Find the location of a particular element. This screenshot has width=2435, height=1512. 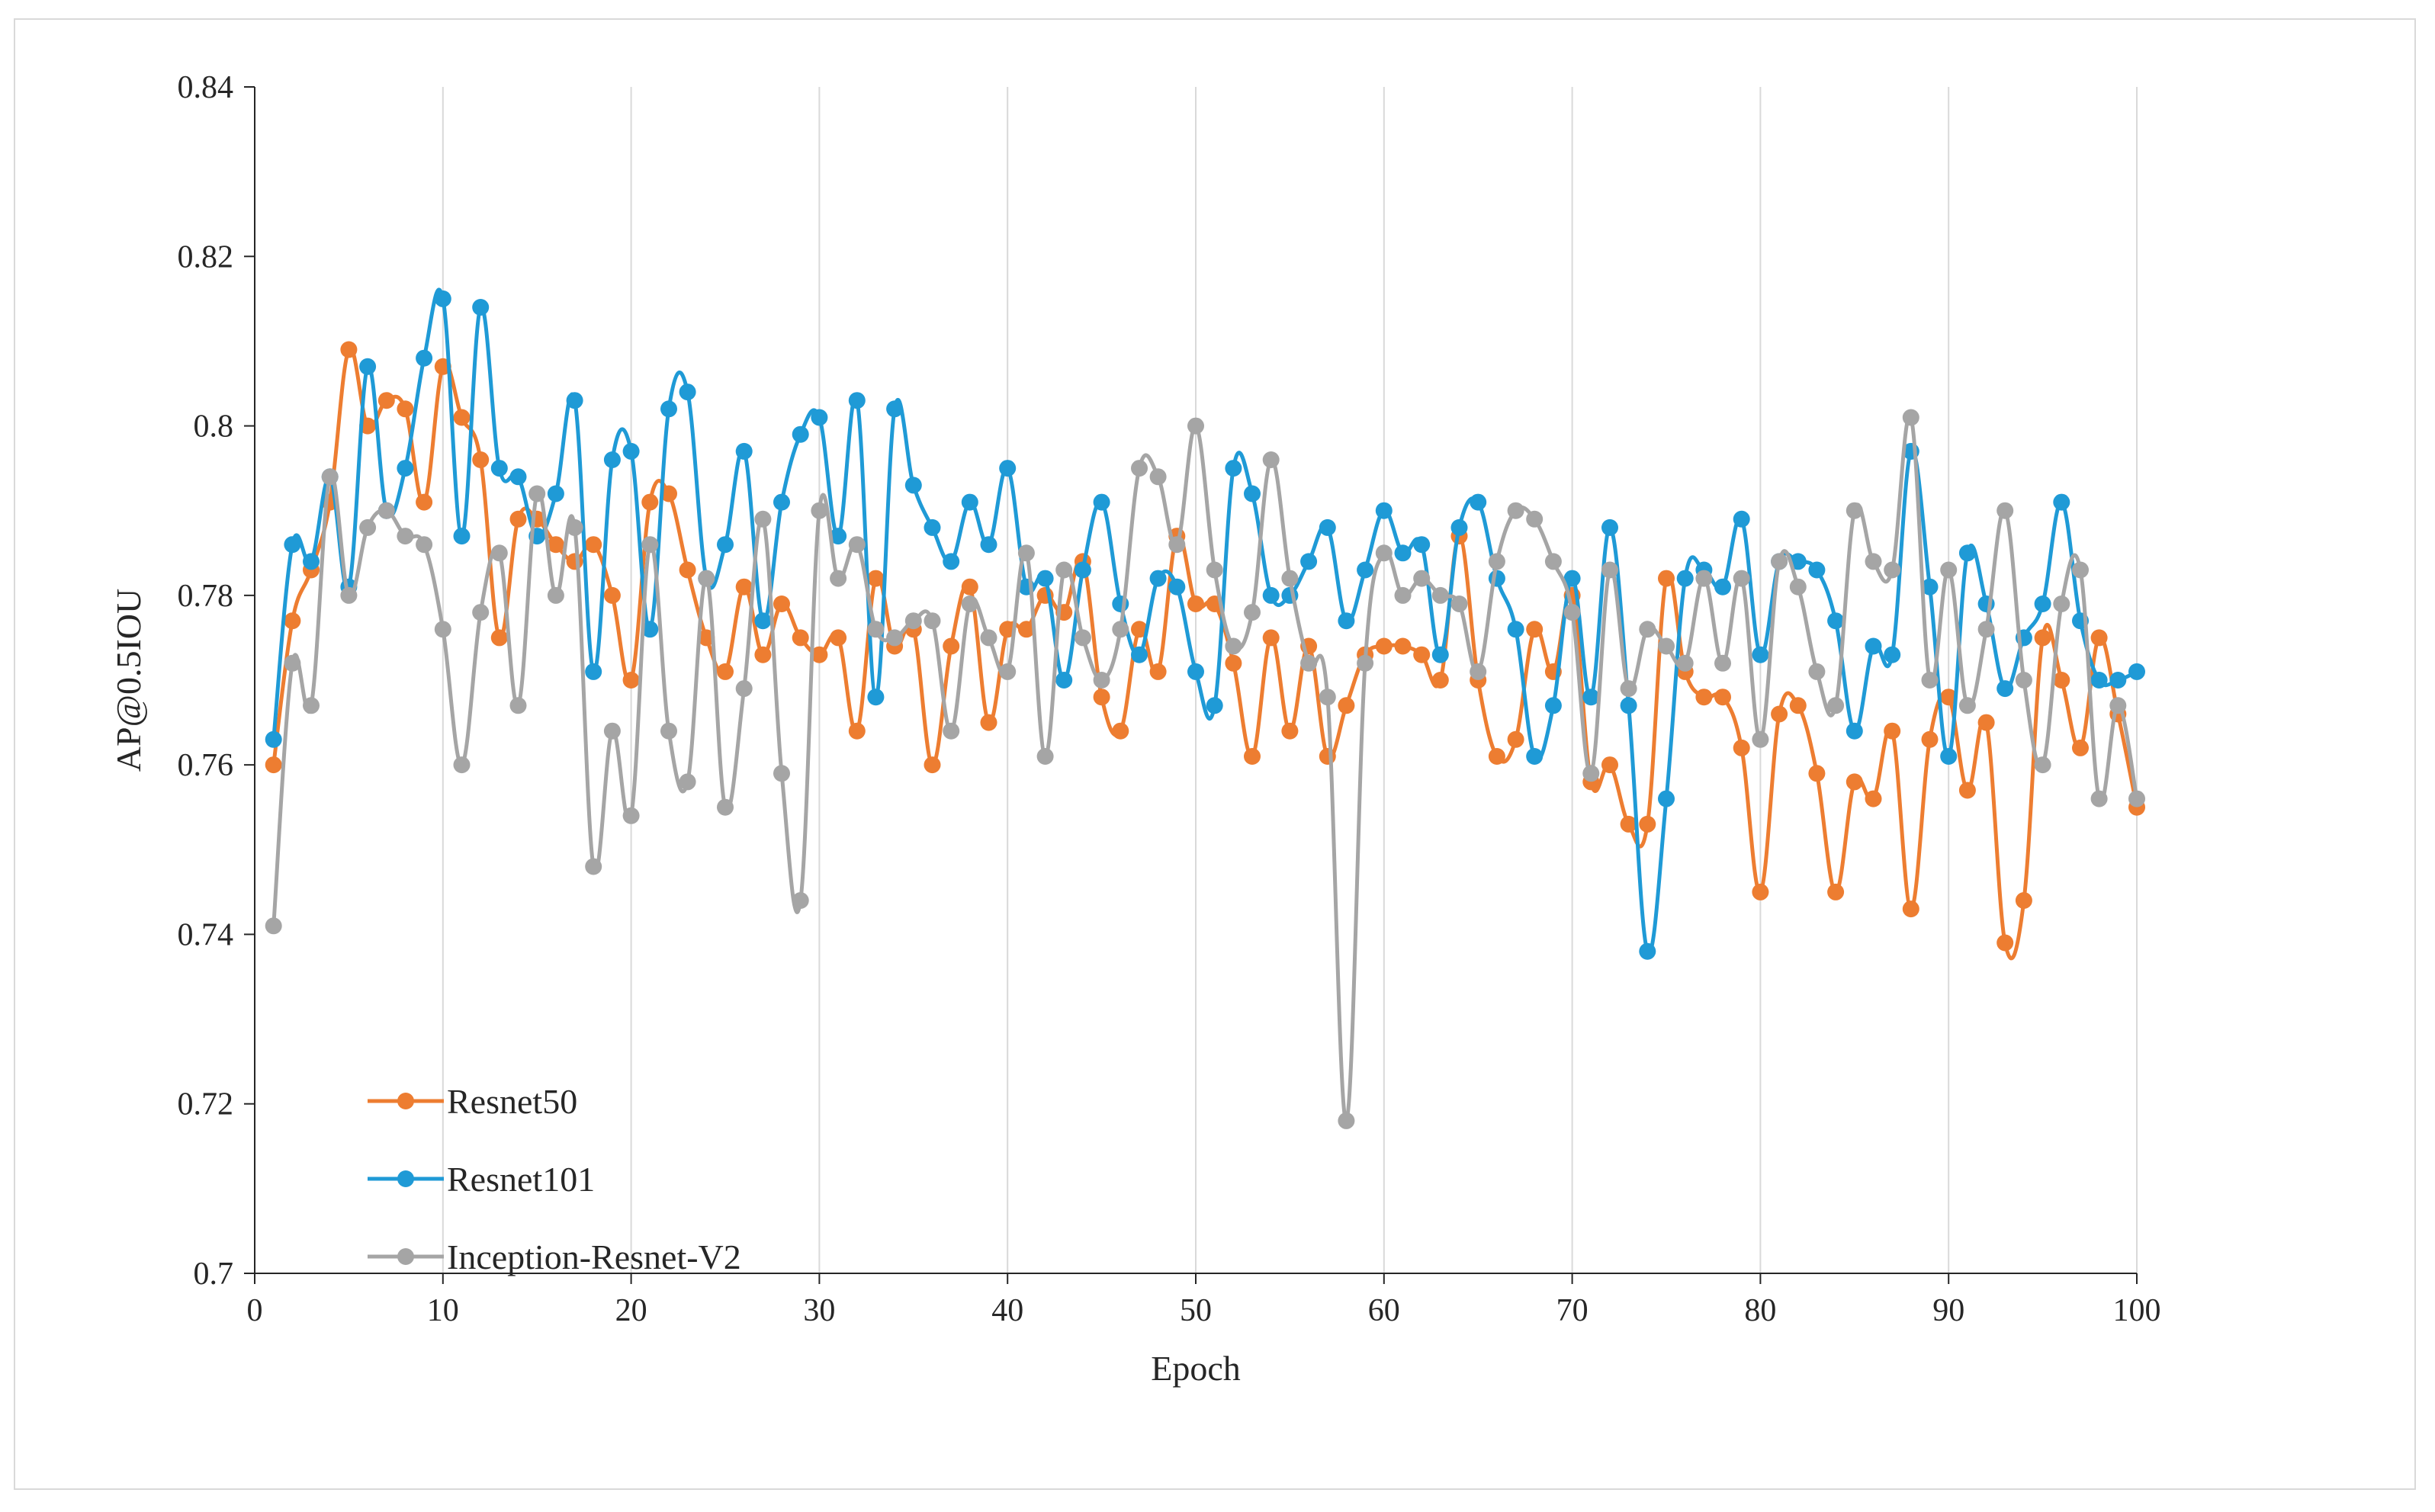

x-tick-label: 50 is located at coordinates (1196, 1310).